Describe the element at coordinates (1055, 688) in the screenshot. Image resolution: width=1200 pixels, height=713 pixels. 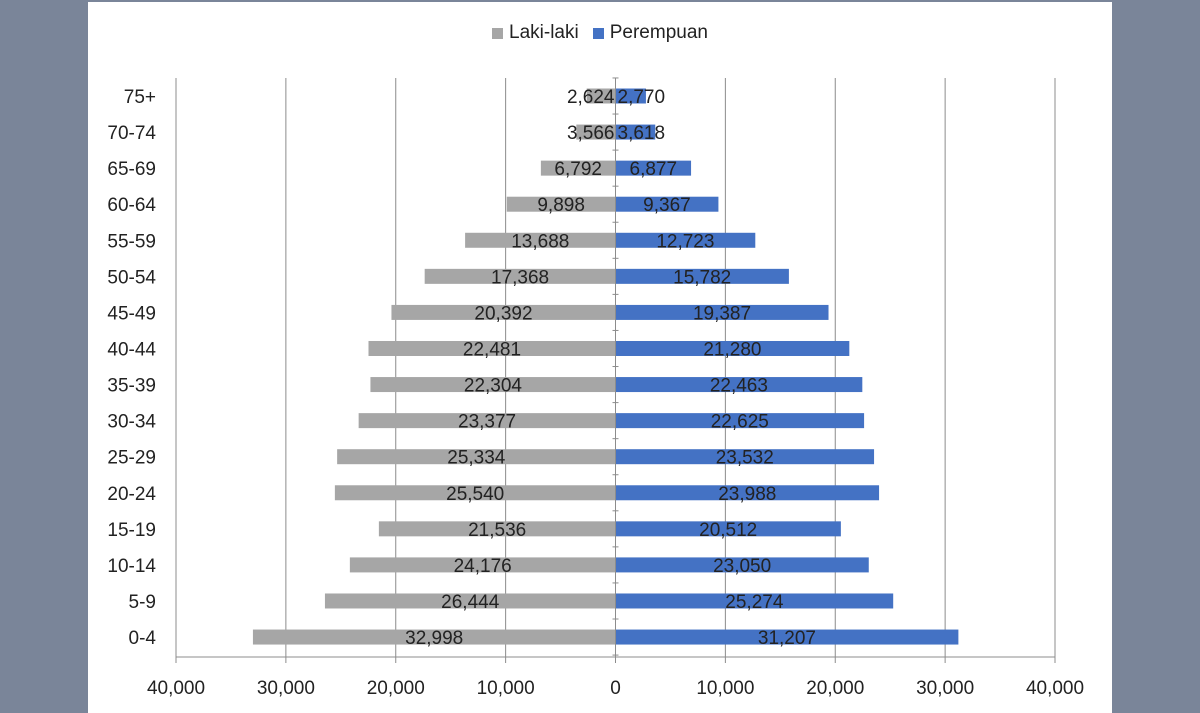
I see `x-tick-label-8: 40,000` at that location.